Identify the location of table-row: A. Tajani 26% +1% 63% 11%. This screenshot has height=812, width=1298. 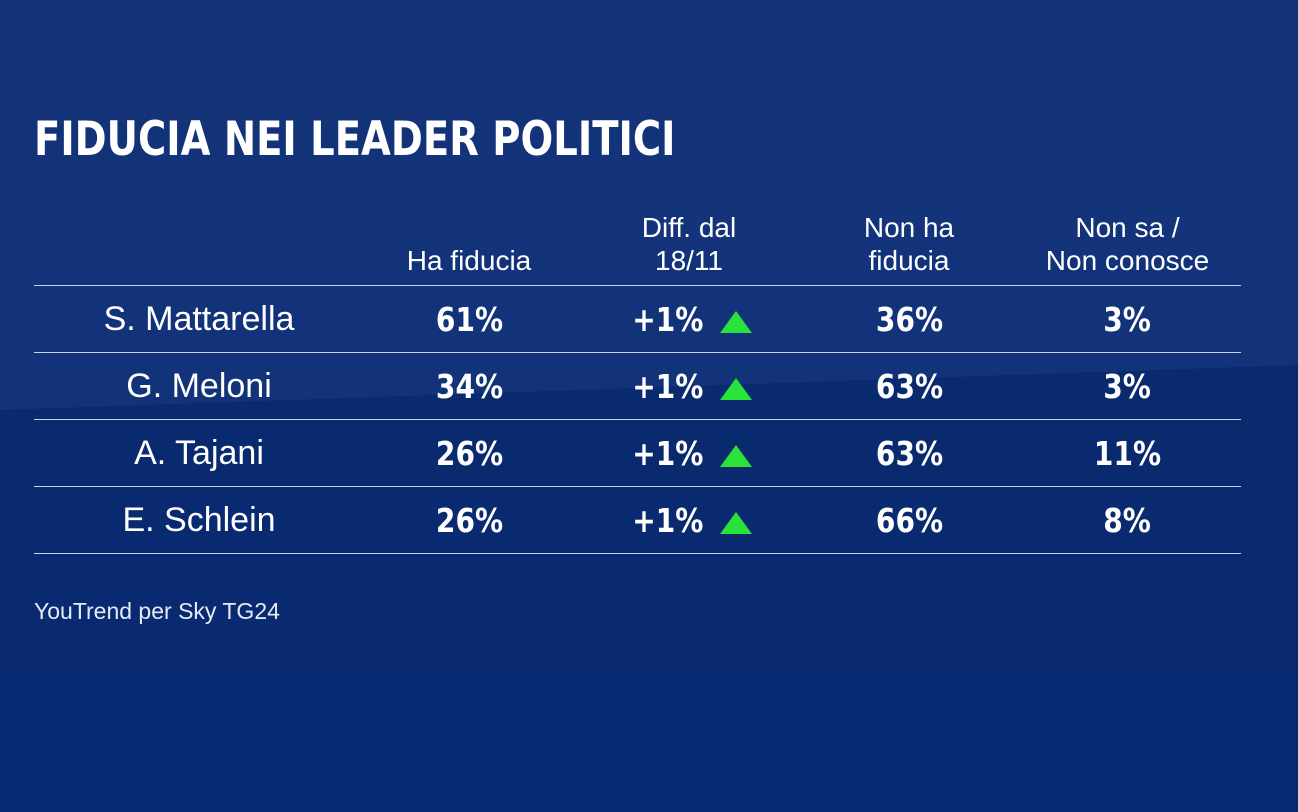
(637, 453).